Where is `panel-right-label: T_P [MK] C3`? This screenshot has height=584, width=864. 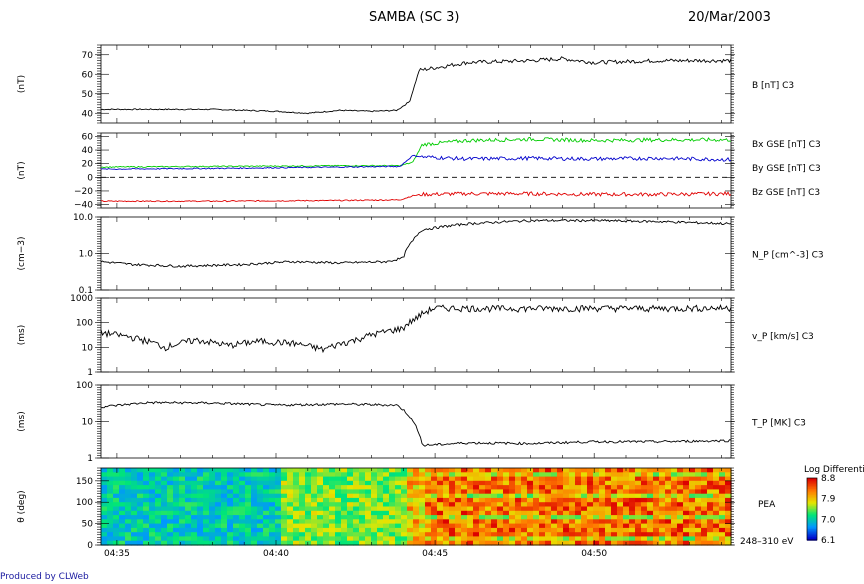
panel-right-label: T_P [MK] C3 is located at coordinates (778, 424).